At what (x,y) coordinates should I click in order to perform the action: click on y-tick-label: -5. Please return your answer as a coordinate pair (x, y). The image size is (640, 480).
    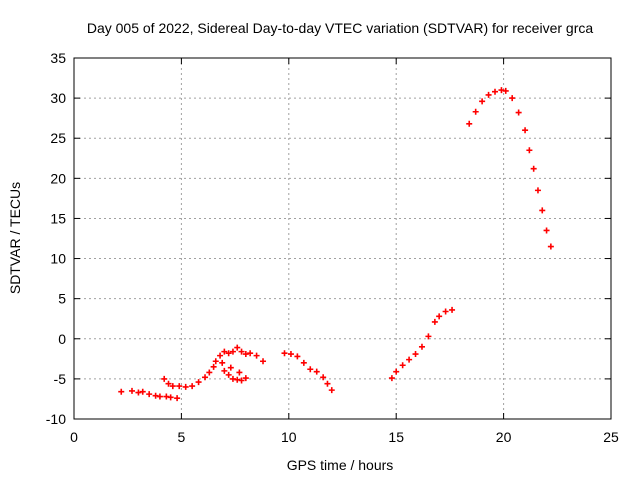
    Looking at the image, I should click on (60, 379).